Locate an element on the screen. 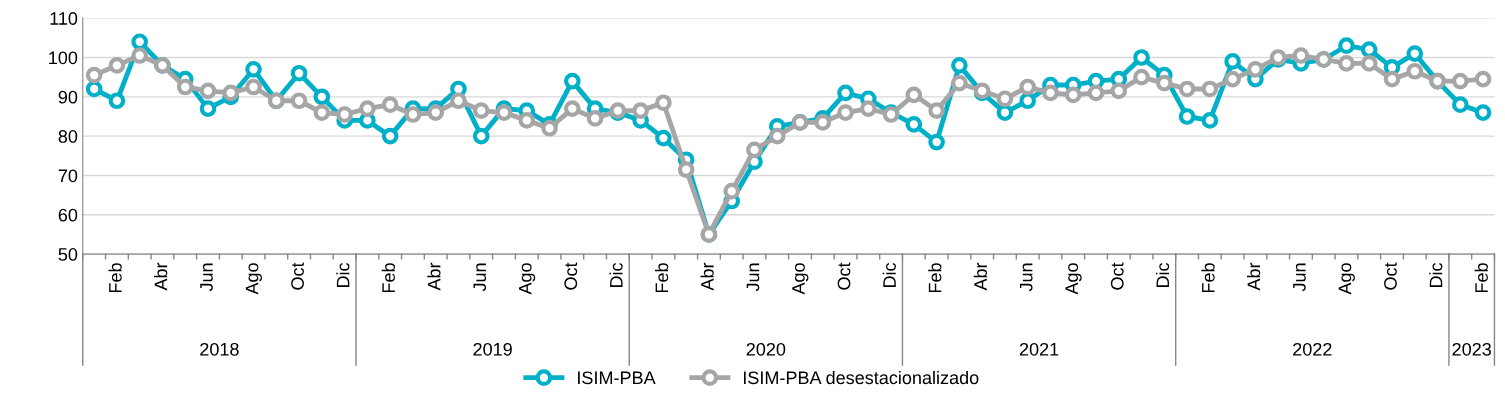  text: 2022 is located at coordinates (1312, 349).